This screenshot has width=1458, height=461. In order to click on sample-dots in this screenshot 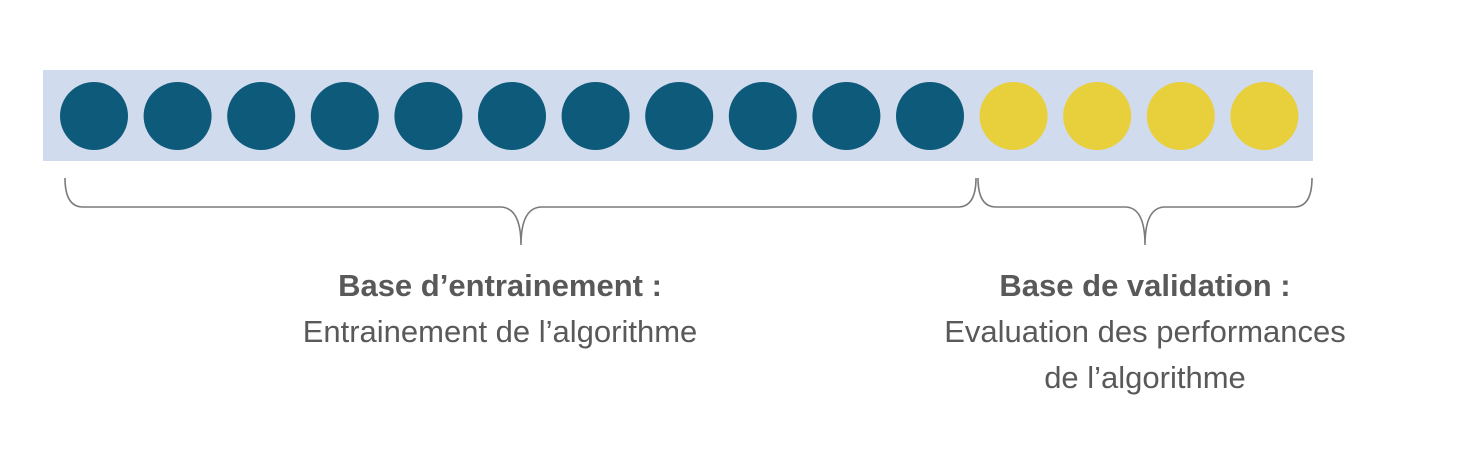, I will do `click(679, 116)`.